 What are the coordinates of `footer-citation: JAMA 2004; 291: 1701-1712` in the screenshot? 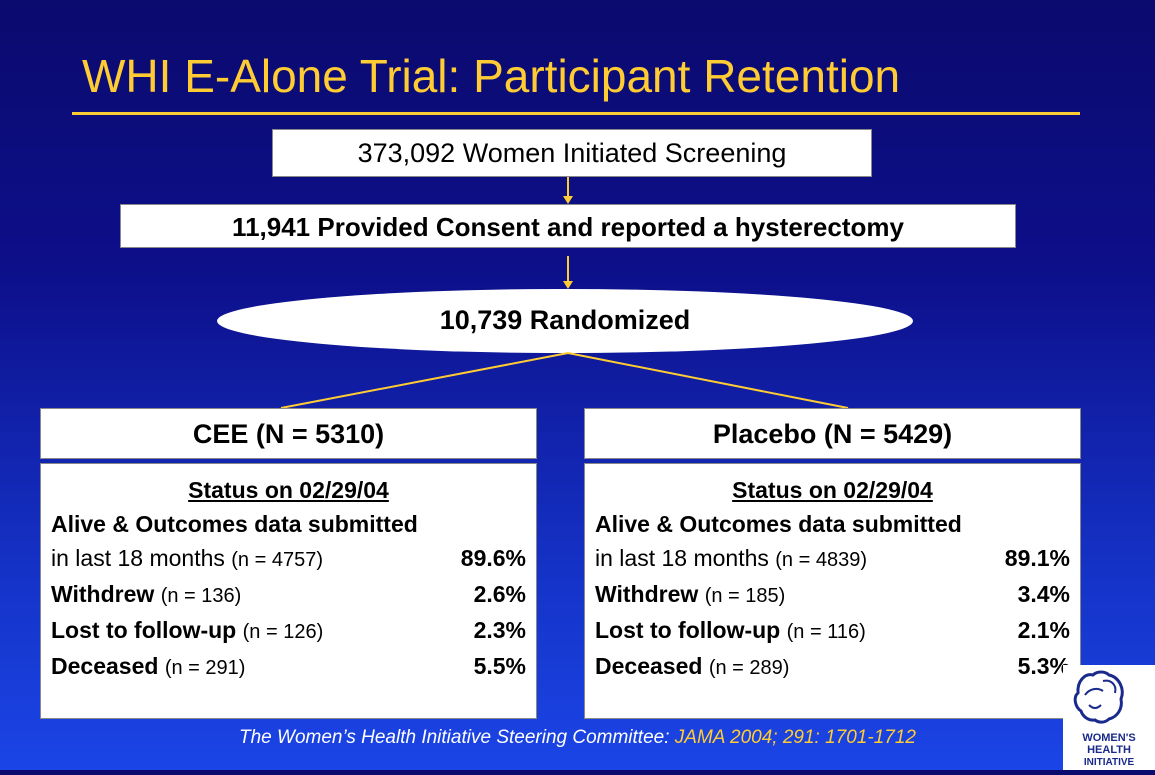 It's located at (795, 737).